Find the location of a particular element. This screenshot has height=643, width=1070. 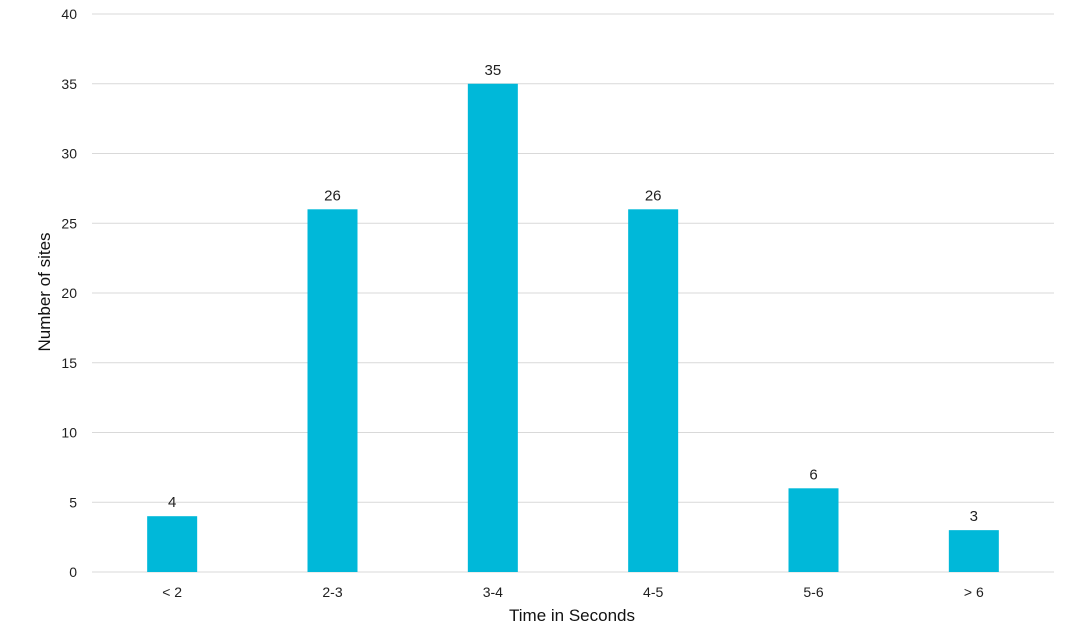

x-axis-ticks: < 2 2-3 3-4 4-5 5-6 > 6 is located at coordinates (573, 592).